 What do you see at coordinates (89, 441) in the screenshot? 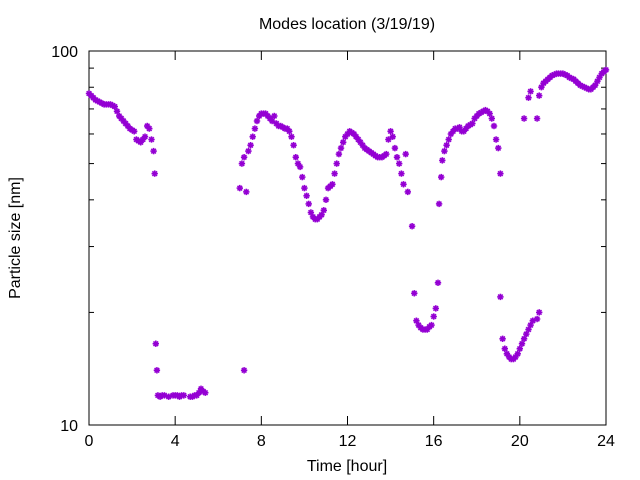
I see `x-tick-label: 0` at bounding box center [89, 441].